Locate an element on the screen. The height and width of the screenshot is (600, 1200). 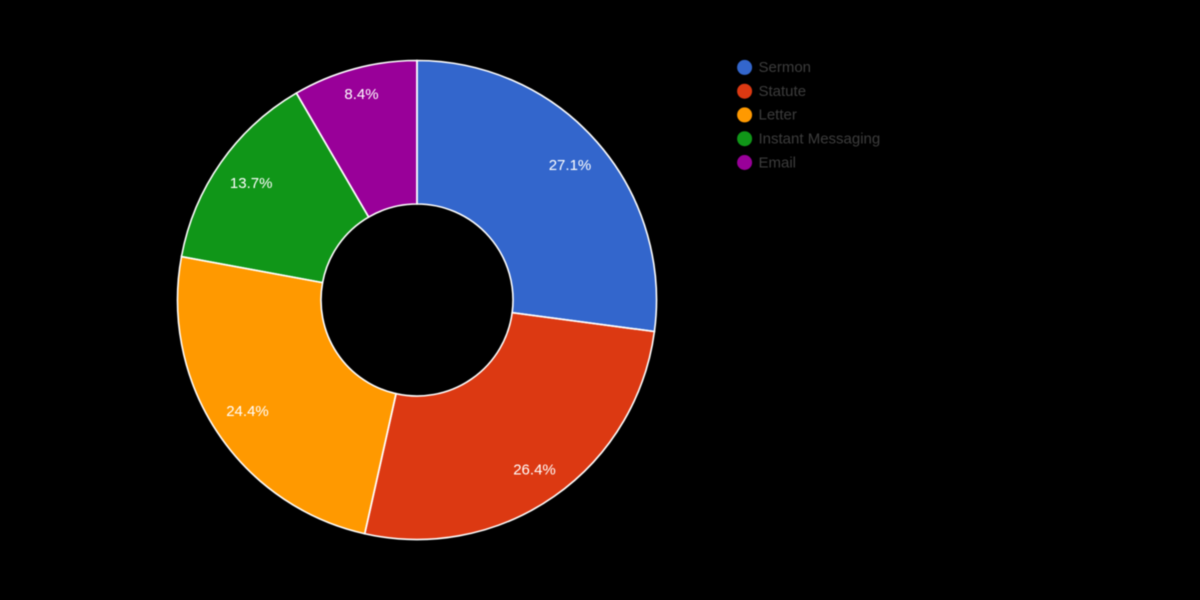
svg-text: 26.4% is located at coordinates (534, 470).